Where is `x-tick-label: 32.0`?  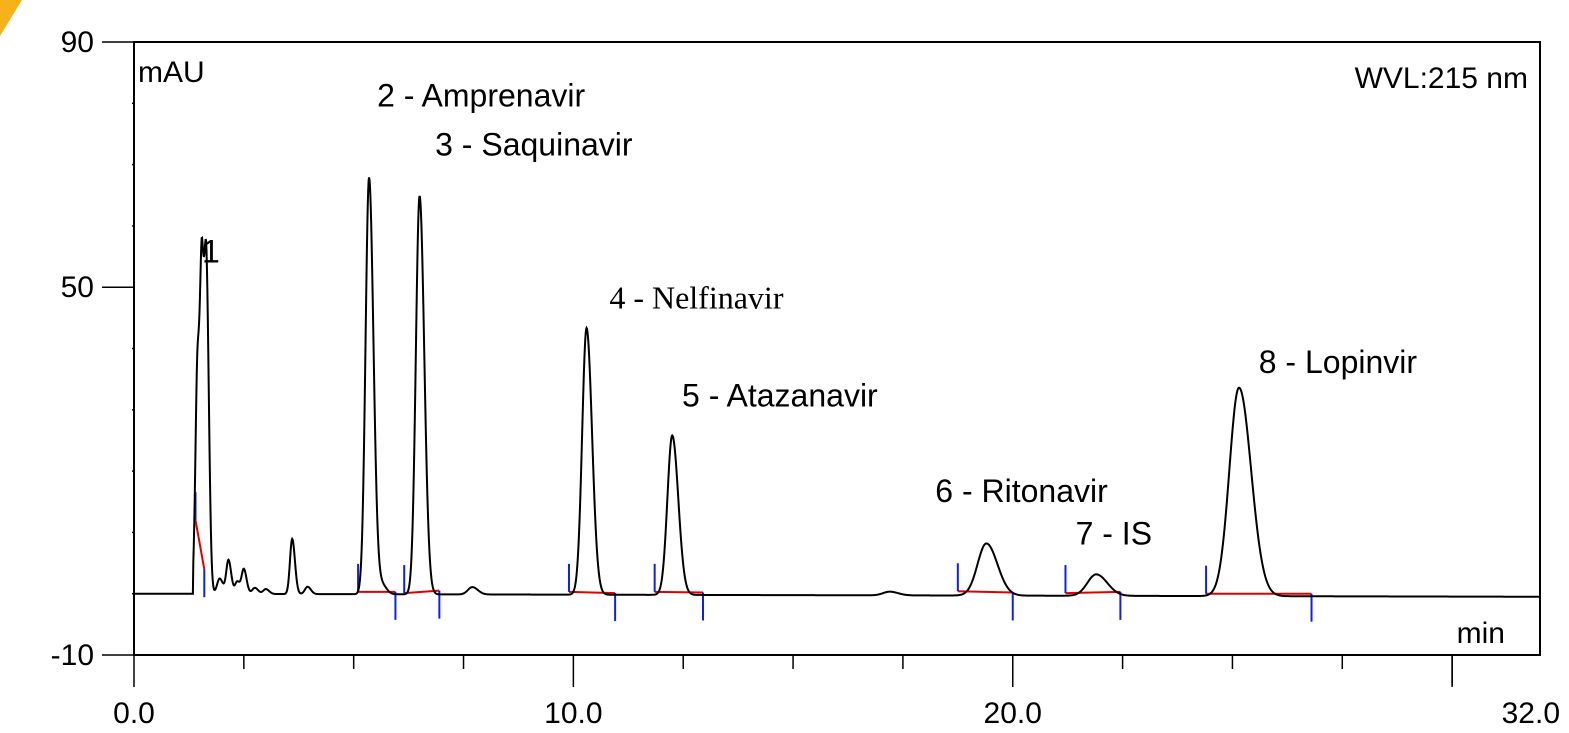 x-tick-label: 32.0 is located at coordinates (1531, 713).